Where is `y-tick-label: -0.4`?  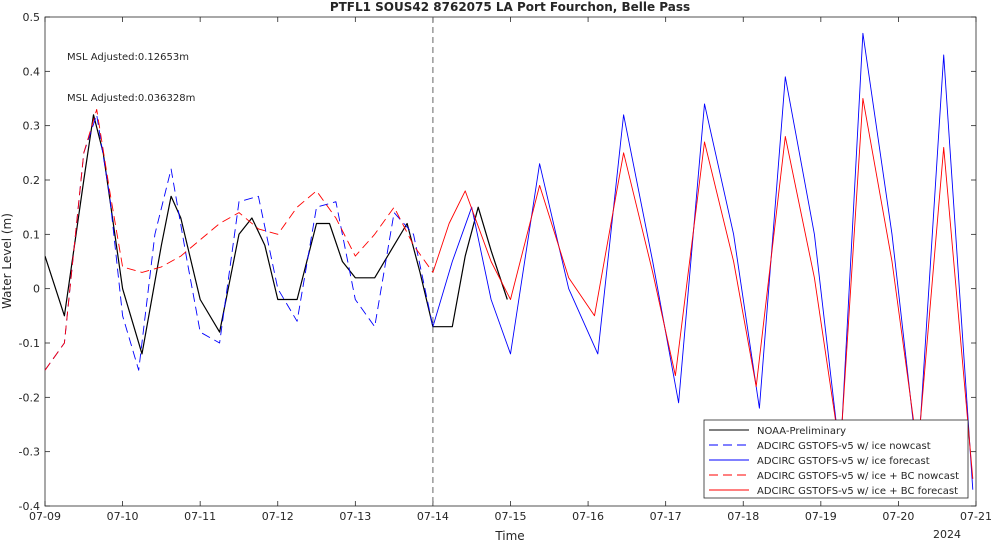 y-tick-label: -0.4 is located at coordinates (29, 506).